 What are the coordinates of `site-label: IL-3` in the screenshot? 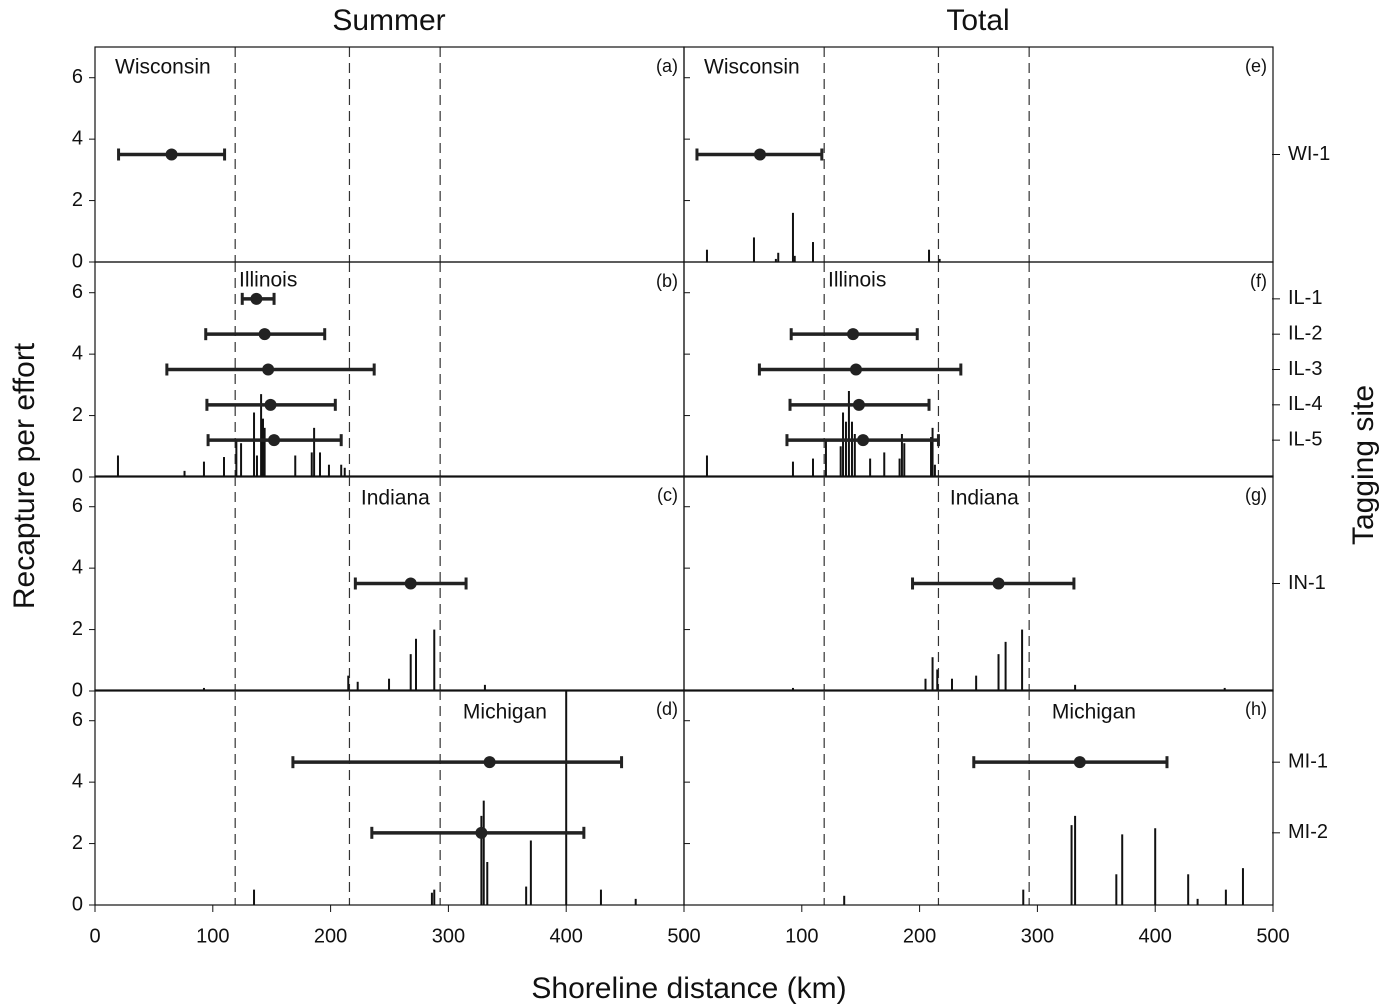 It's located at (1305, 369).